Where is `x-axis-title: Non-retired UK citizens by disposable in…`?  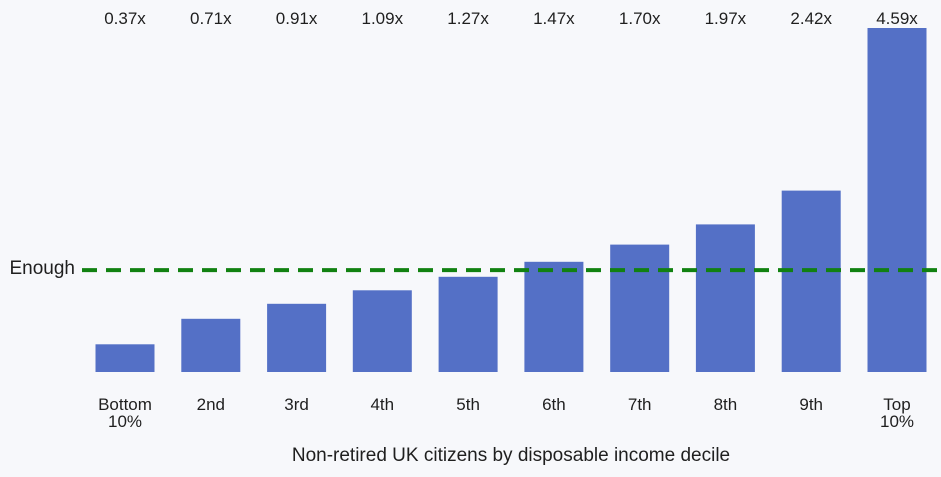
x-axis-title: Non-retired UK citizens by disposable in… is located at coordinates (511, 455).